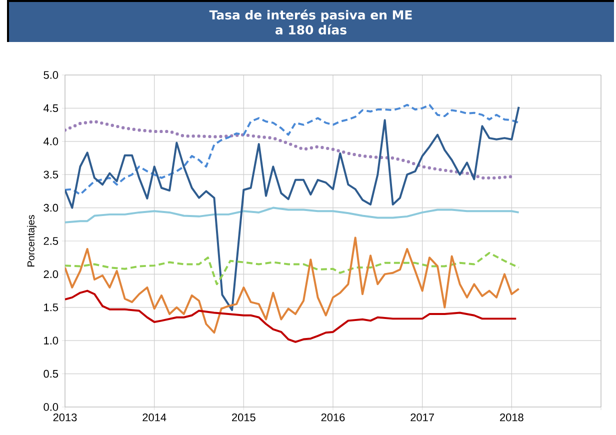  What do you see at coordinates (31, 240) in the screenshot?
I see `y-axis-title: Porcentajes` at bounding box center [31, 240].